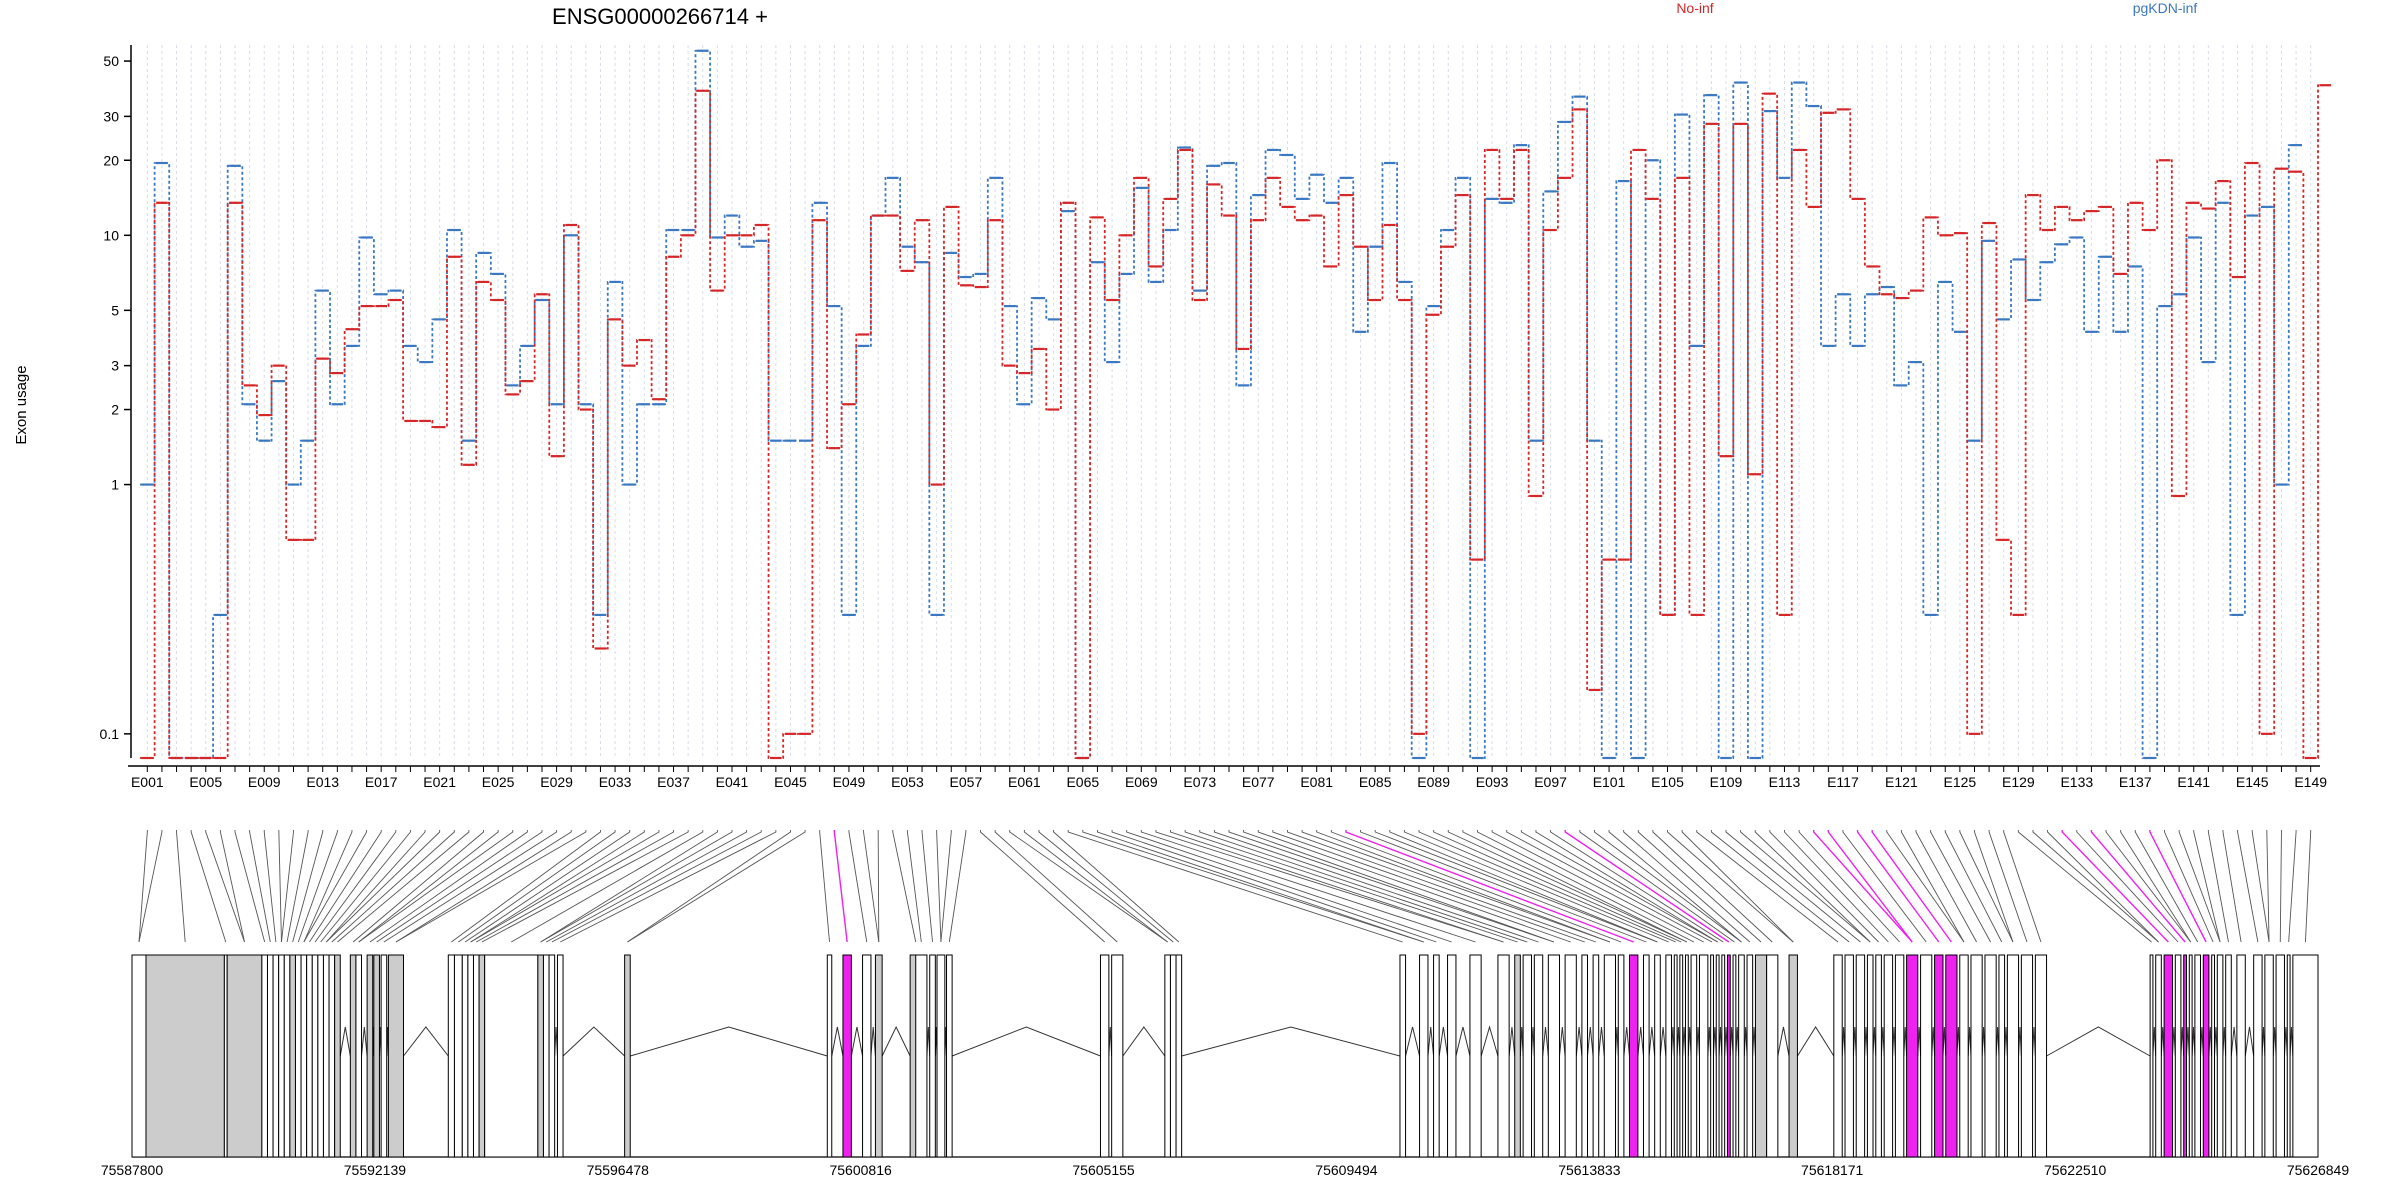 The width and height of the screenshot is (2400, 1200). What do you see at coordinates (1667, 782) in the screenshot?
I see `x-tick-label: E105` at bounding box center [1667, 782].